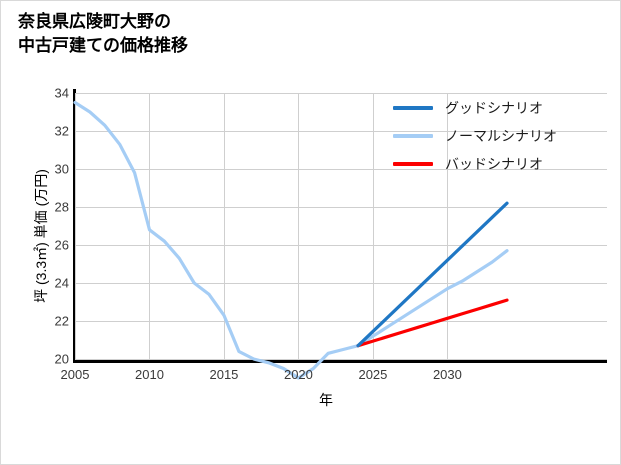 This screenshot has width=621, height=465. Describe the element at coordinates (75, 374) in the screenshot. I see `x-tick-label-2005: 2005` at that location.